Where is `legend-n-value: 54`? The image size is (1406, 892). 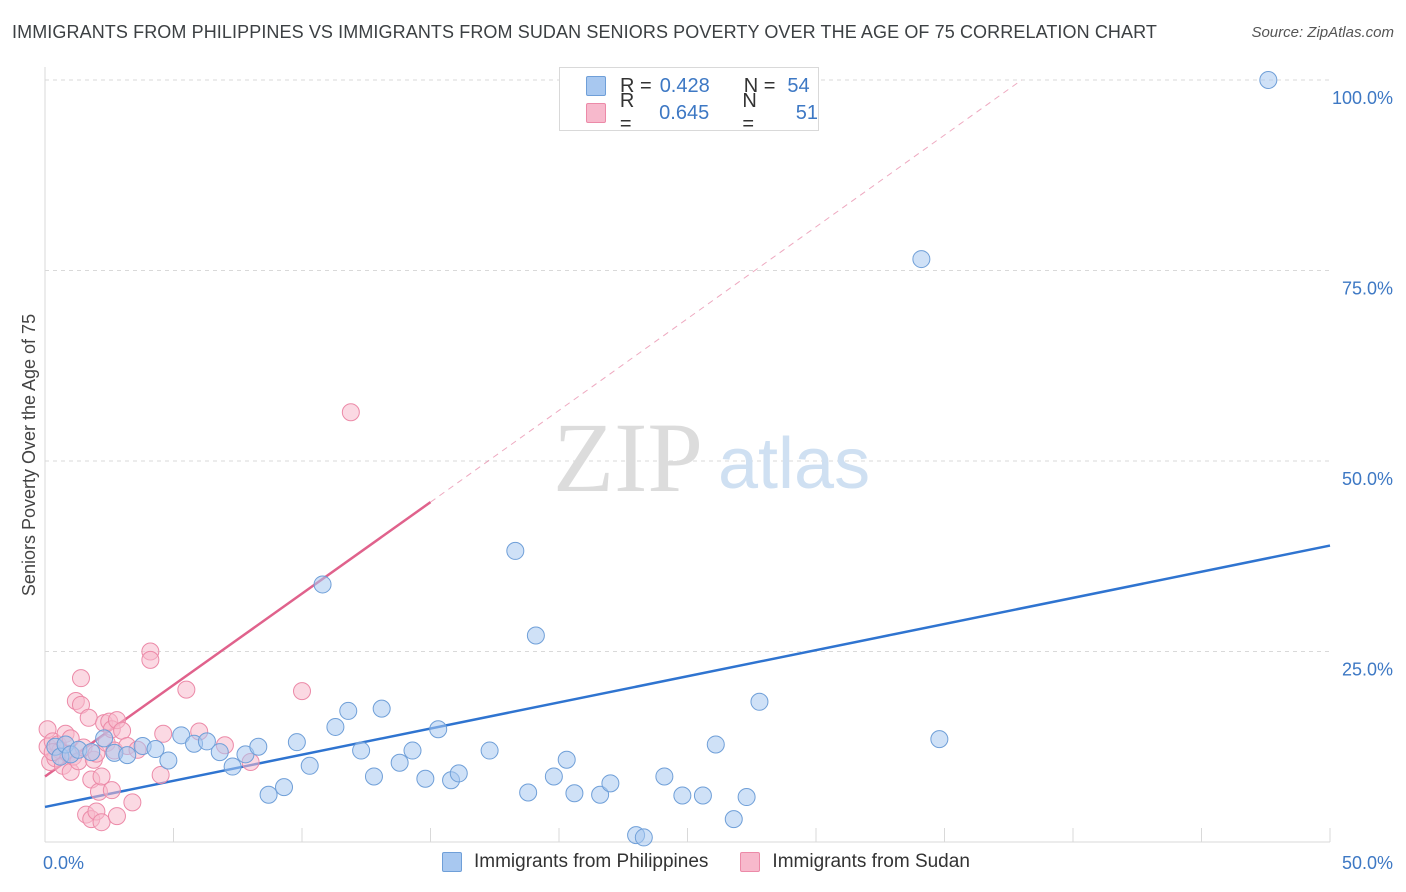
legend-n-value: 54 is located at coordinates (798, 85).